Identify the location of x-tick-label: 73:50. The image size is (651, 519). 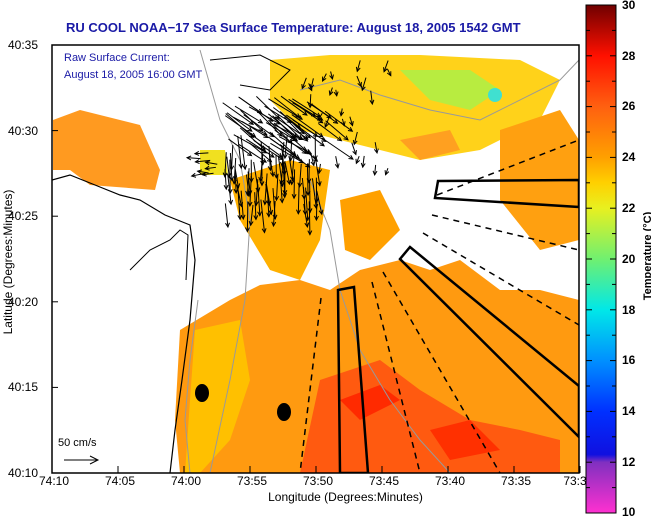
(318, 481).